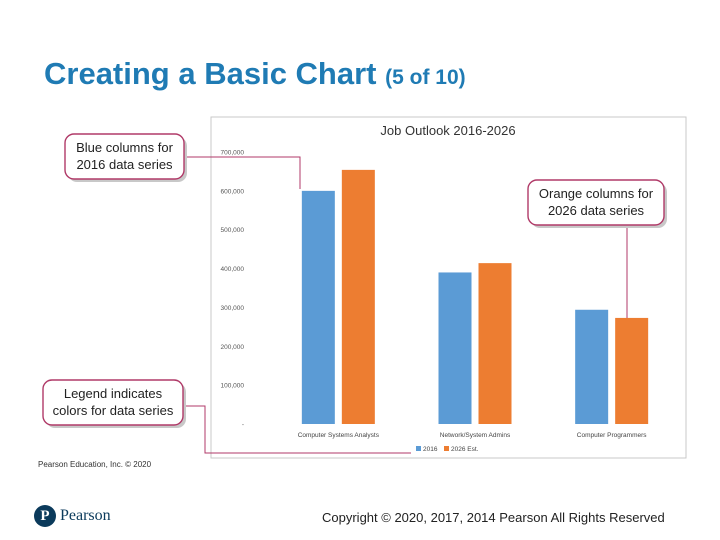 This screenshot has height=540, width=720. I want to click on legend-callout-box, so click(113, 402).